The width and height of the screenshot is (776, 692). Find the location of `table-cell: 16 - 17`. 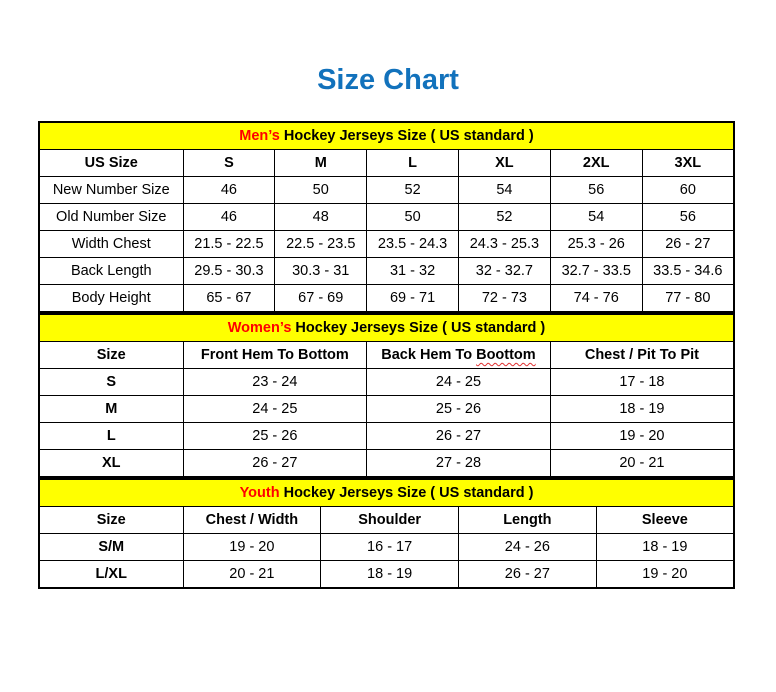

table-cell: 16 - 17 is located at coordinates (389, 547).